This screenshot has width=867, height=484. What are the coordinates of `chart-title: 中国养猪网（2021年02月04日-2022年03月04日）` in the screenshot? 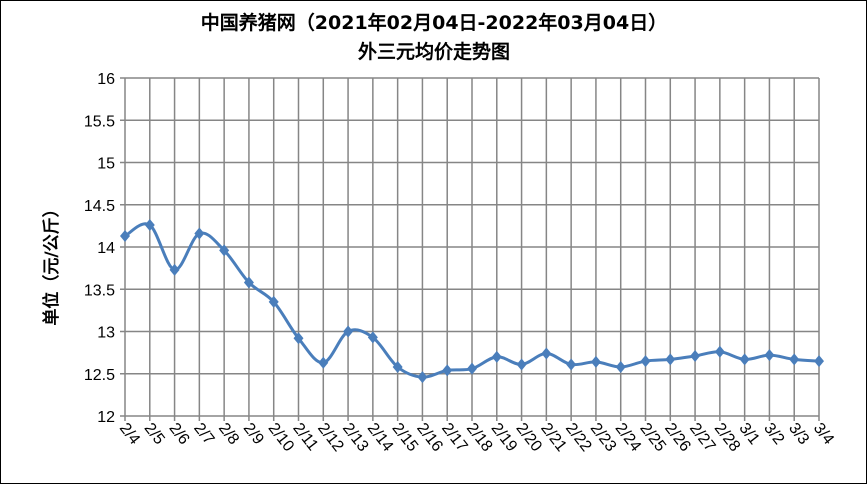 It's located at (434, 22).